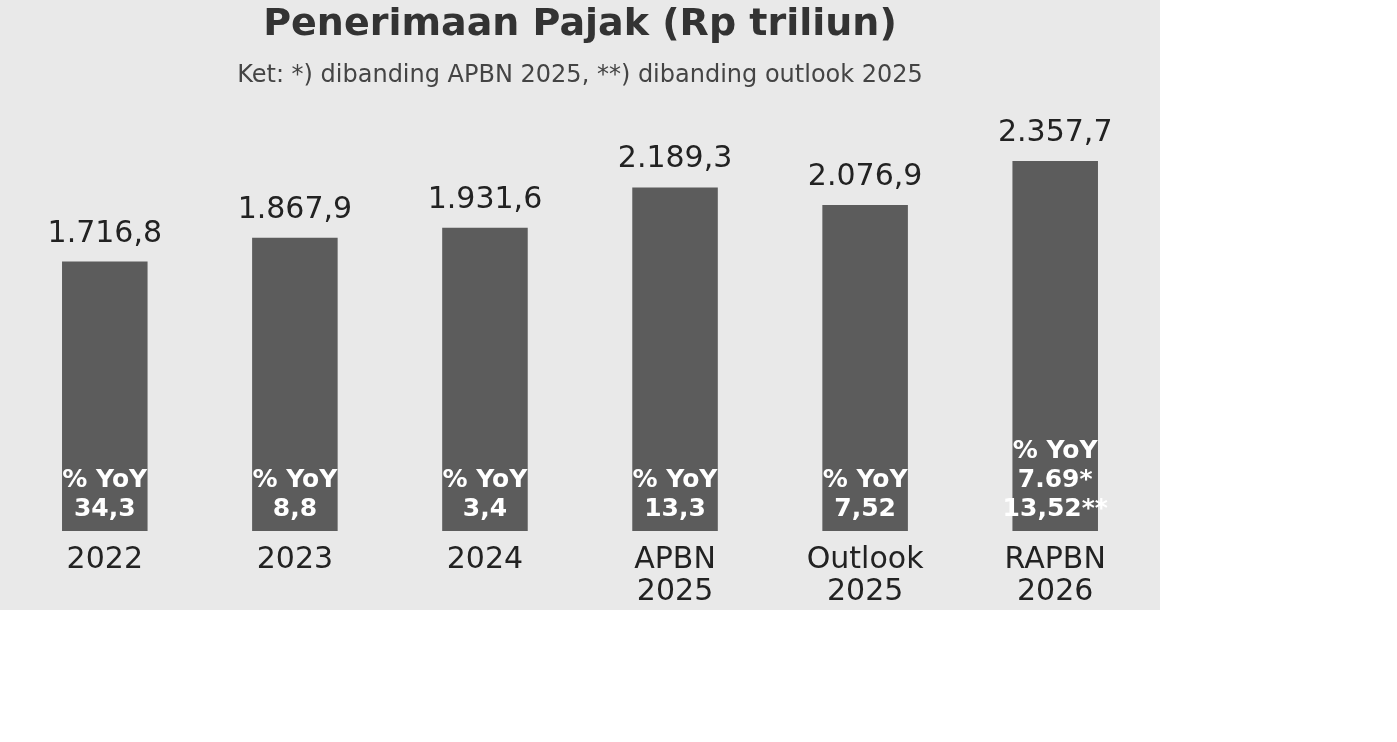  What do you see at coordinates (485, 557) in the screenshot?
I see `x-tick-label: 2024` at bounding box center [485, 557].